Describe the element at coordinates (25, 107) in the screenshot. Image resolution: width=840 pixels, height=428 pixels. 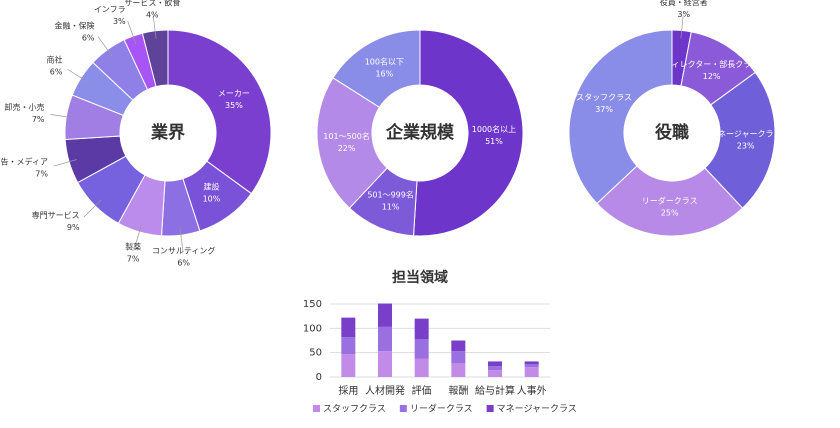
I see `slice-label: 卸売・小売` at that location.